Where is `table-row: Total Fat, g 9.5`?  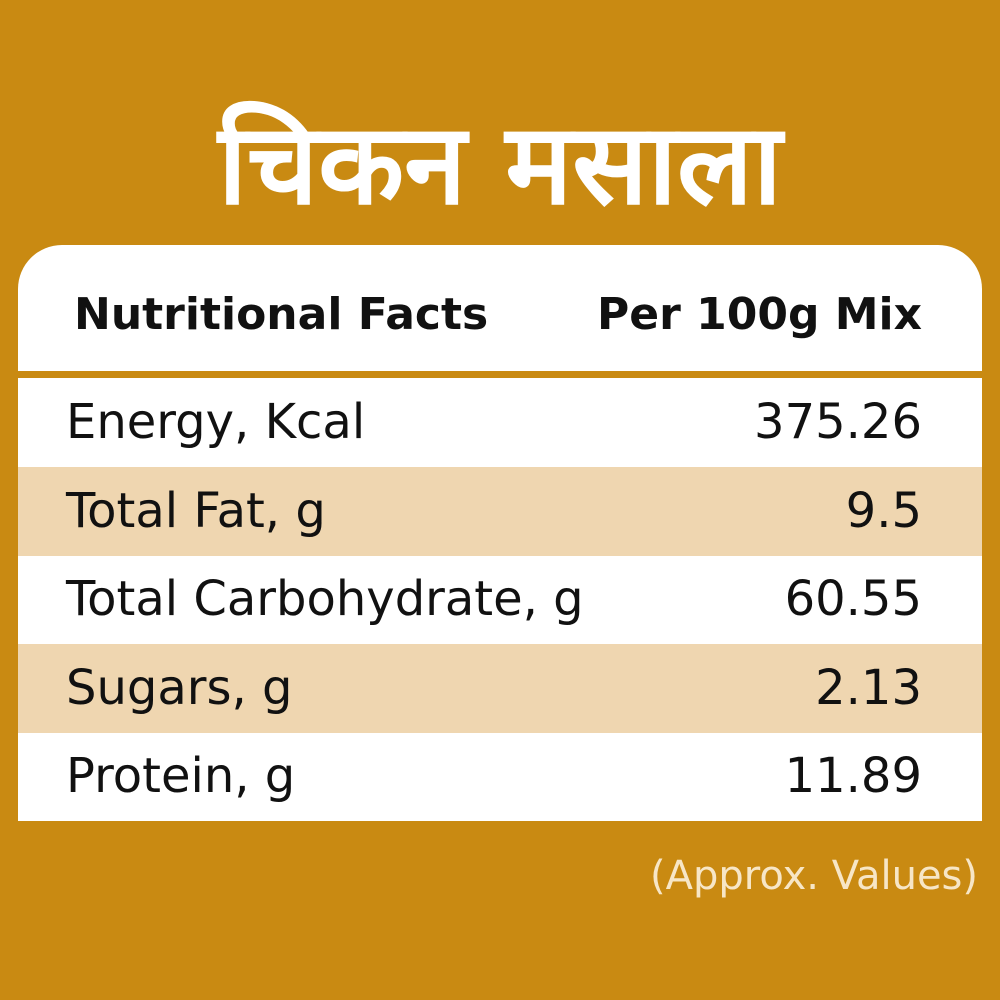
table-row: Total Fat, g 9.5 is located at coordinates (500, 511).